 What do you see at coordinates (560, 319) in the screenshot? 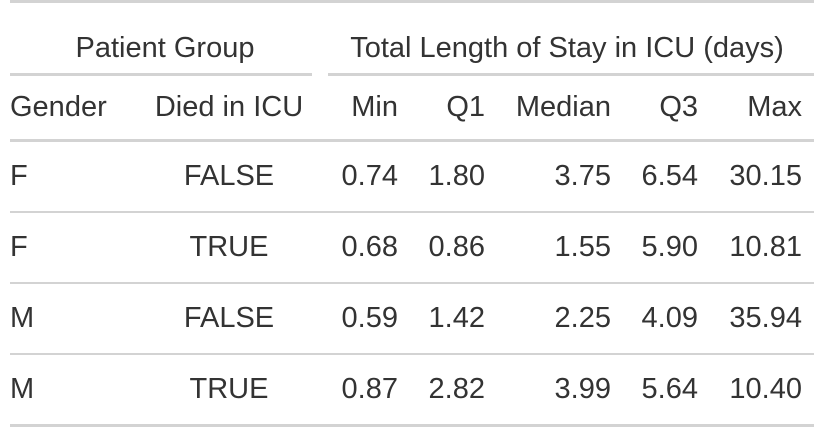
I see `cell-median: 2.25` at bounding box center [560, 319].